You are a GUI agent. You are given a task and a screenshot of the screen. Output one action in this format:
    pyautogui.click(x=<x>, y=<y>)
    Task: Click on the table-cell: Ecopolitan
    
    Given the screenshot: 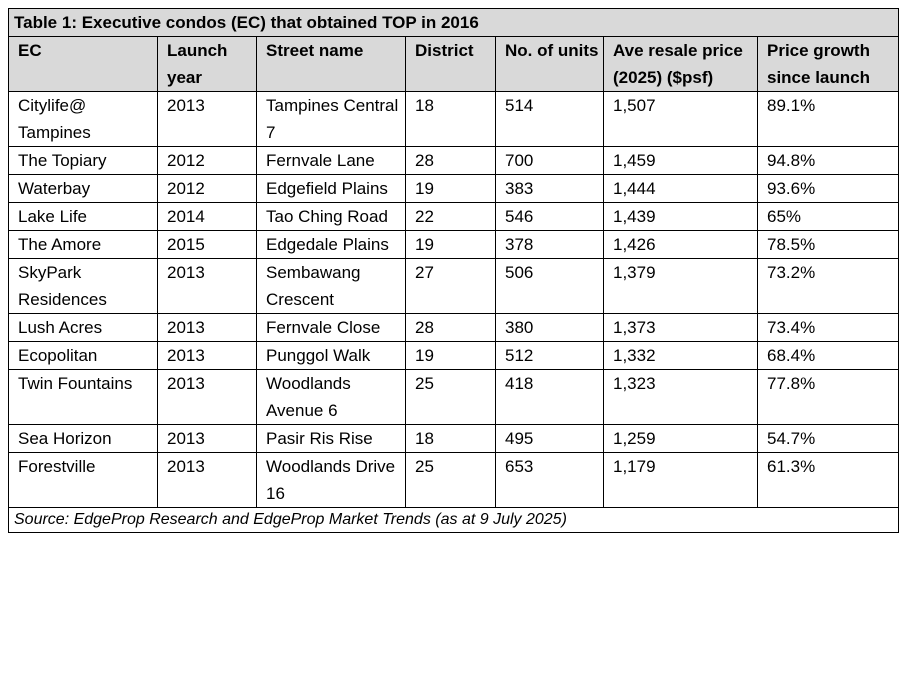 What is the action you would take?
    pyautogui.click(x=83, y=355)
    